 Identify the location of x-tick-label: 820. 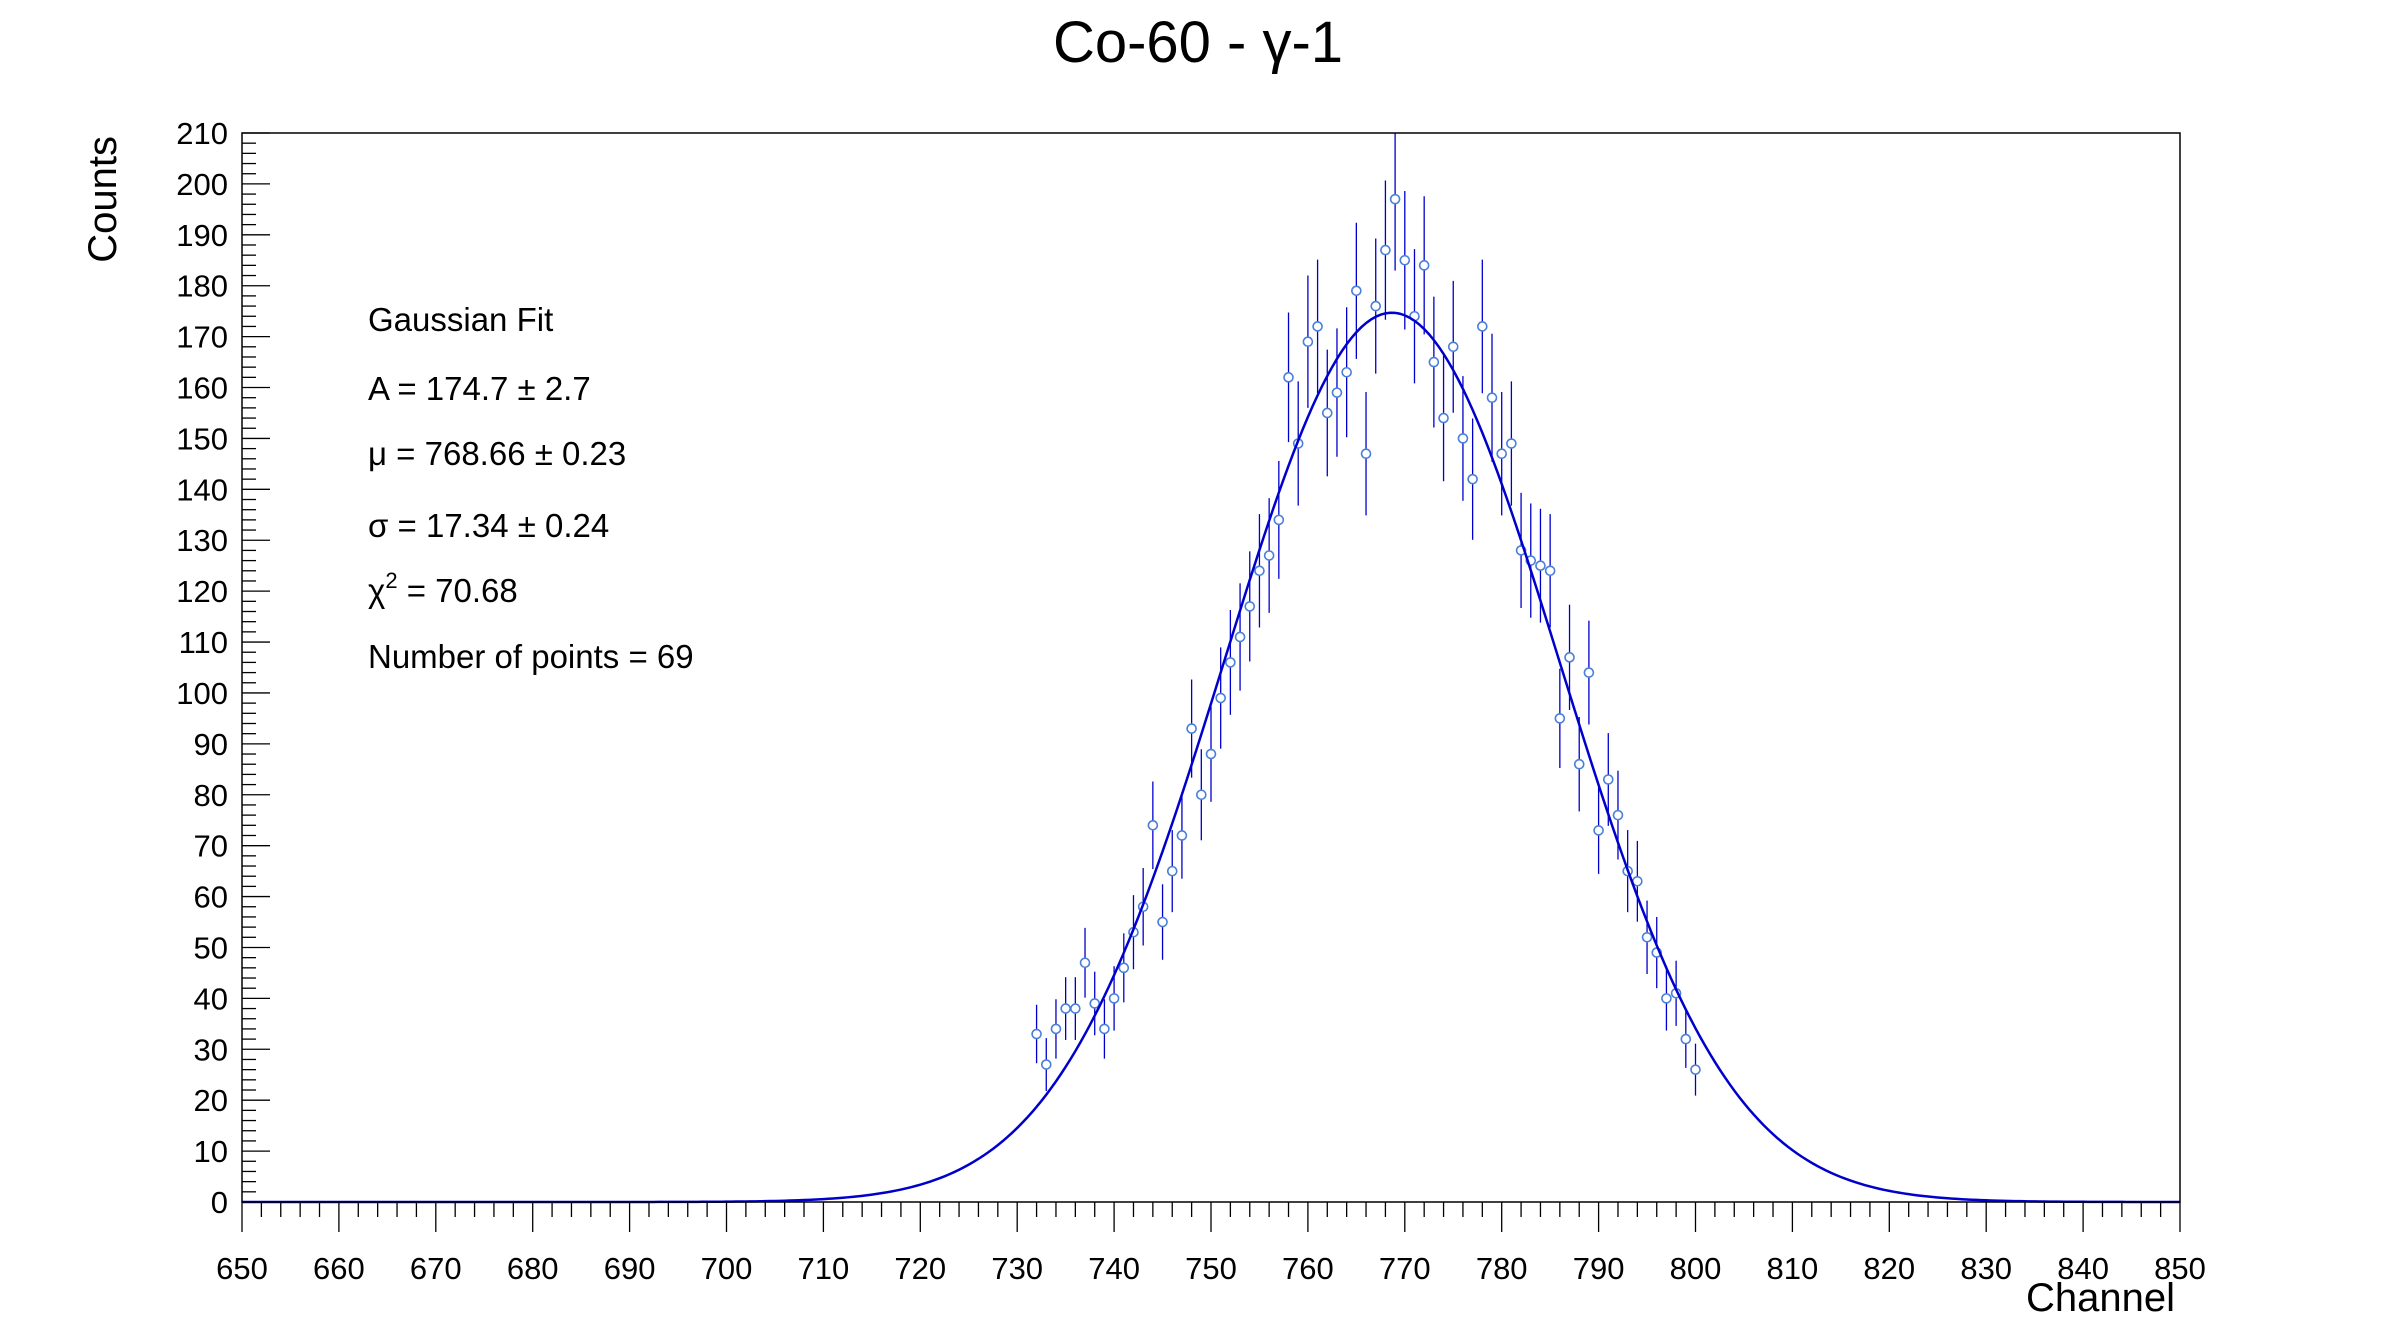
(1889, 1268).